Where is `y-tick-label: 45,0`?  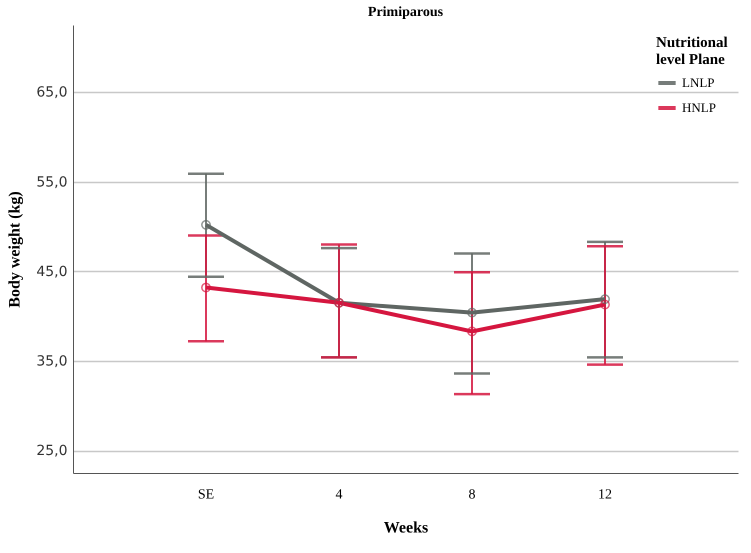 y-tick-label: 45,0 is located at coordinates (52, 272).